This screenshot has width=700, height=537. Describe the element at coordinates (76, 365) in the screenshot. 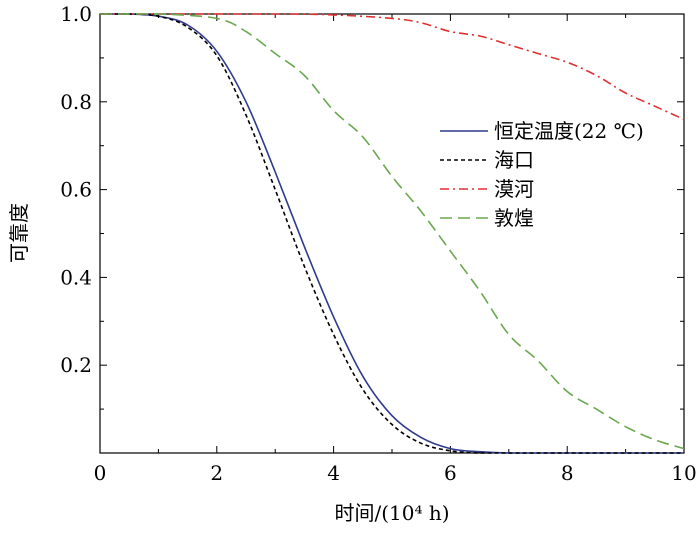

I see `y-tick-label: 0.2` at that location.